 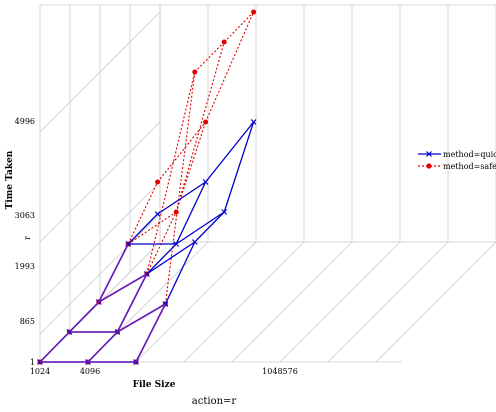 What do you see at coordinates (40, 371) in the screenshot?
I see `x-tick-label: 1024` at bounding box center [40, 371].